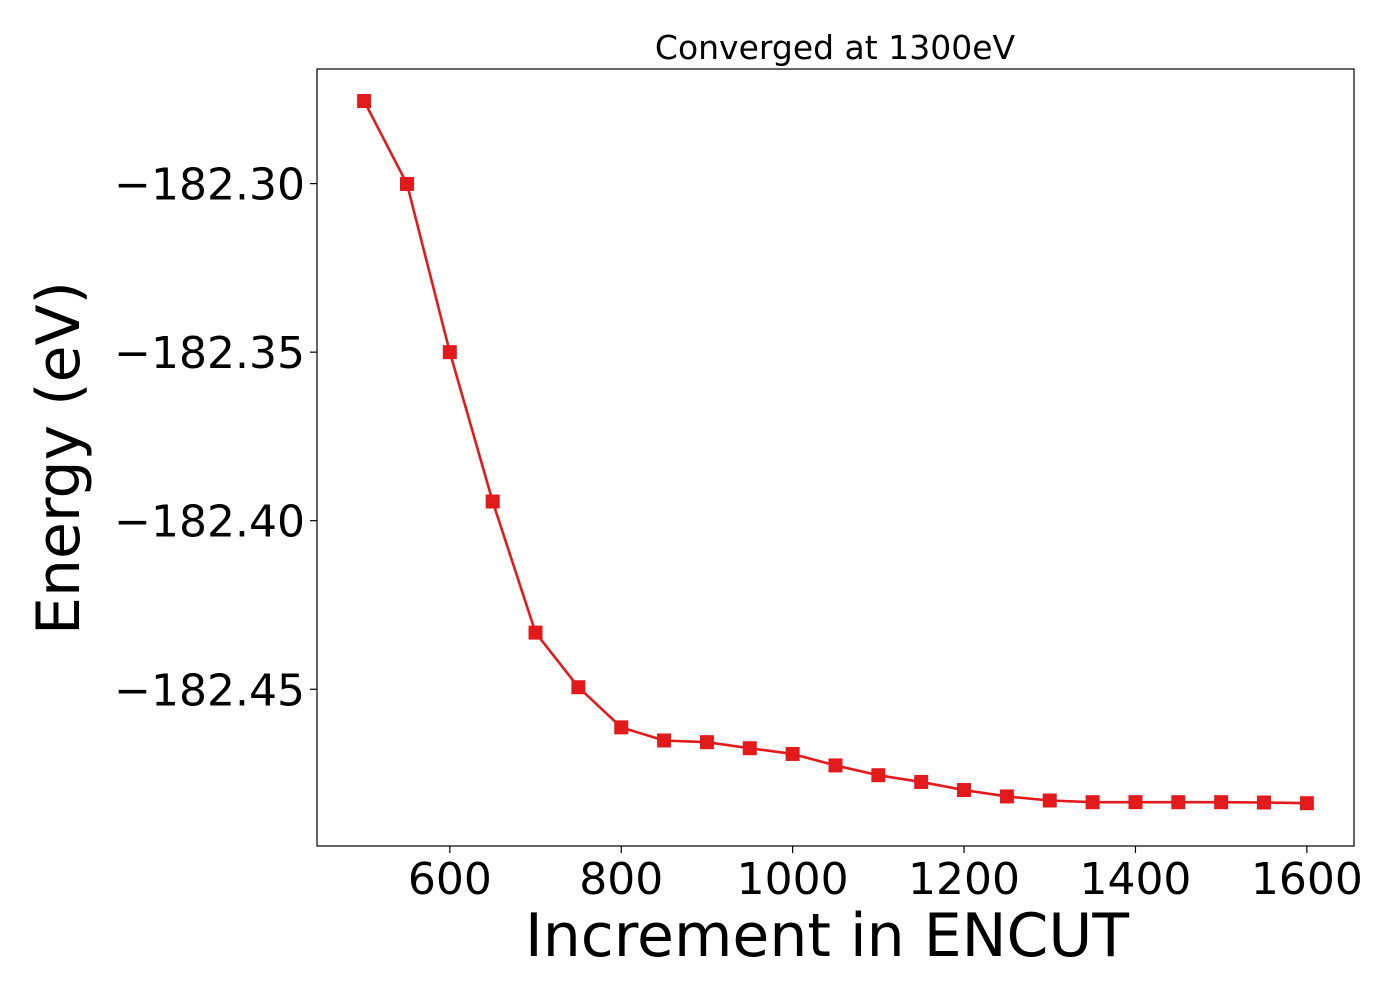 Image resolution: width=1400 pixels, height=1000 pixels. I want to click on x-tick-label: 1600, so click(1307, 879).